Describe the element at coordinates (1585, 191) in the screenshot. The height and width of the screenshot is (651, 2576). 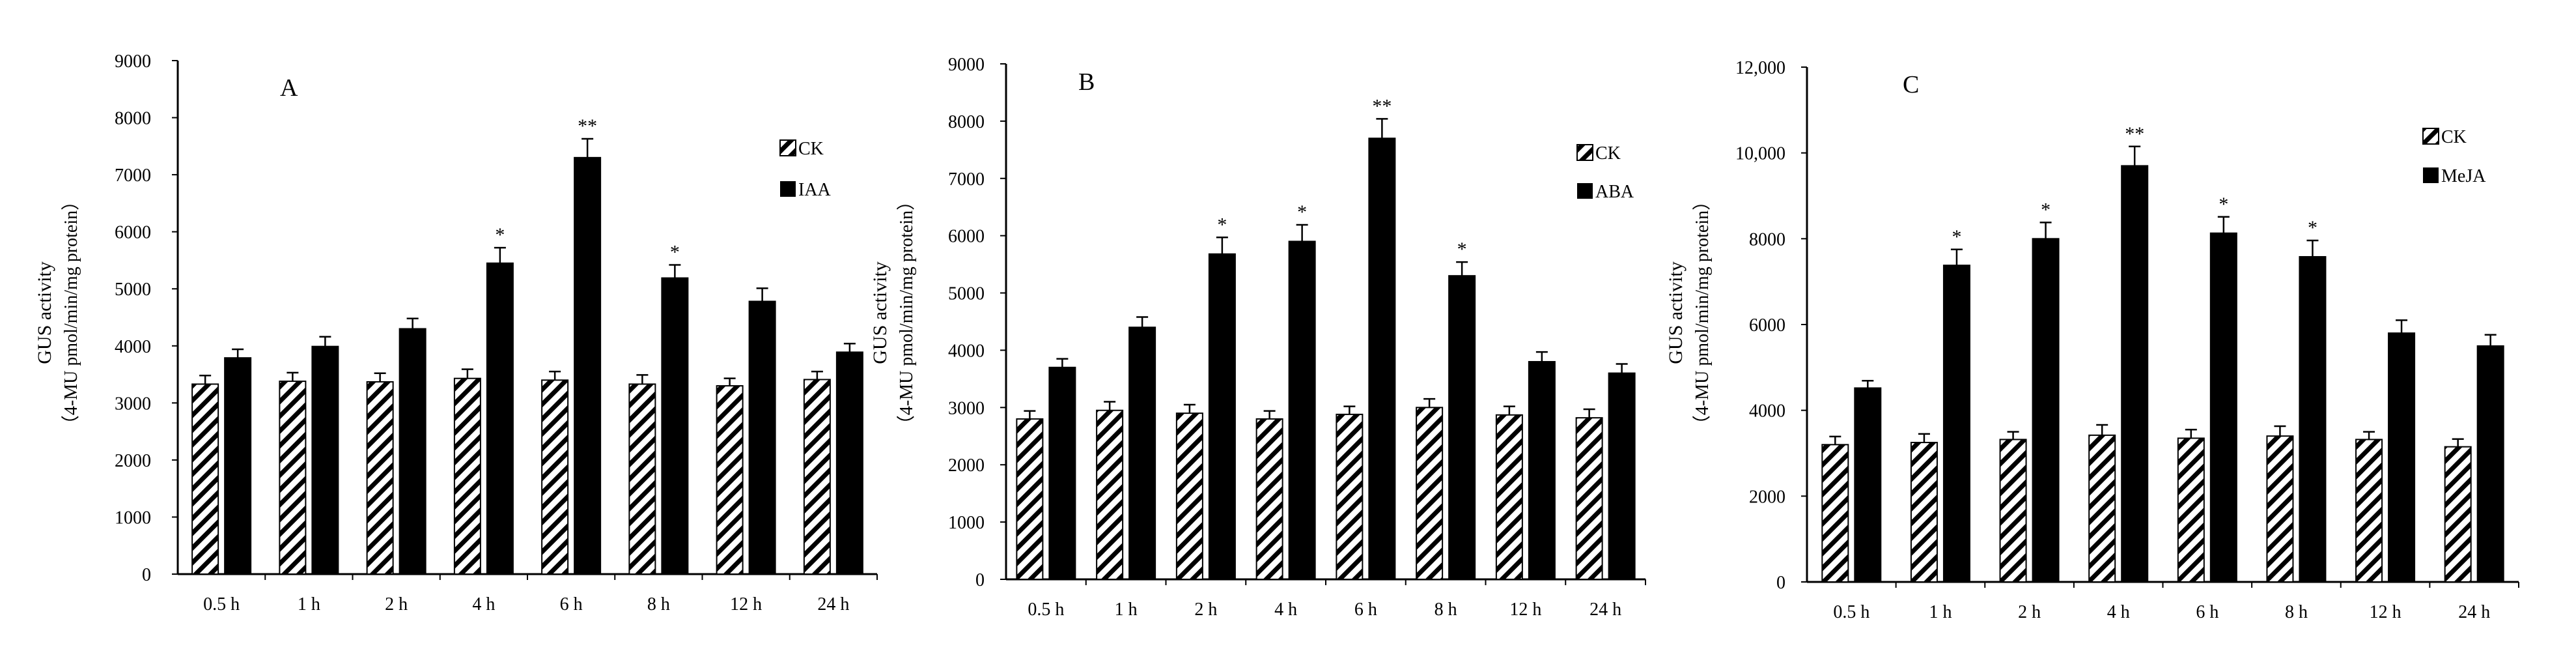
I see `legend-swatch-trt-b` at that location.